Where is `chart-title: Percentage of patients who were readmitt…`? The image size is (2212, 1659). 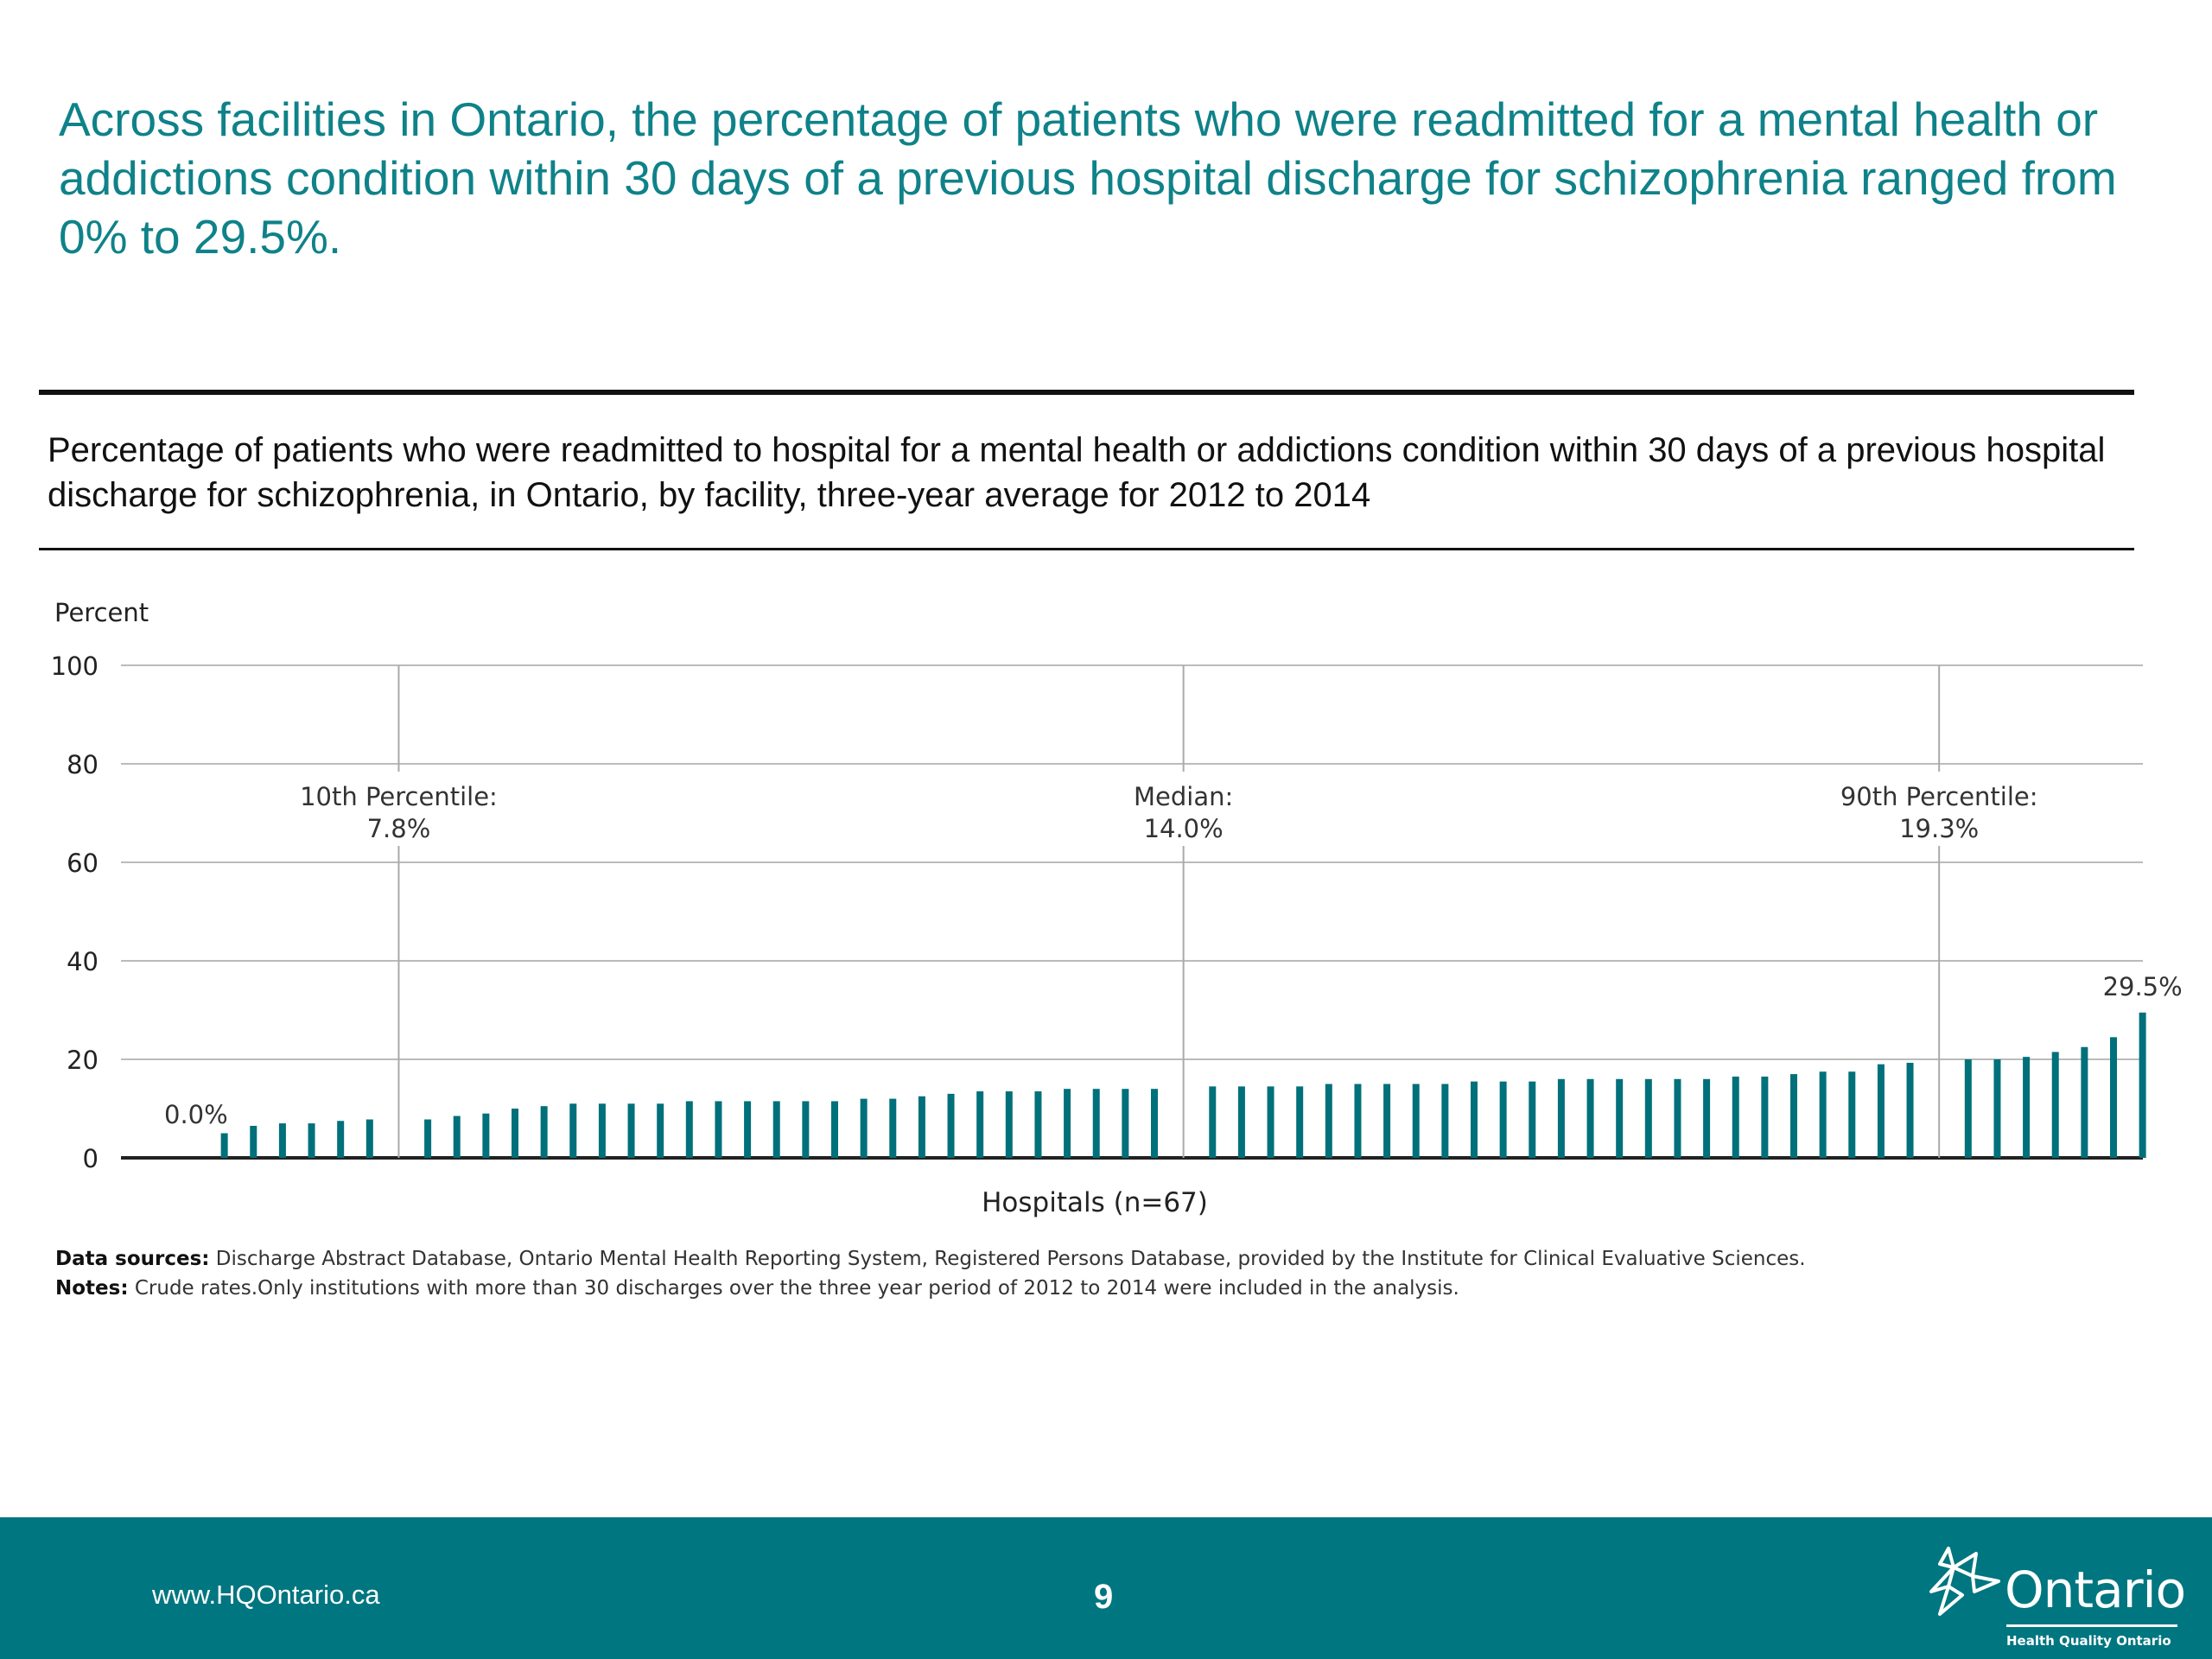
chart-title: Percentage of patients who were readmitt… is located at coordinates (1077, 473).